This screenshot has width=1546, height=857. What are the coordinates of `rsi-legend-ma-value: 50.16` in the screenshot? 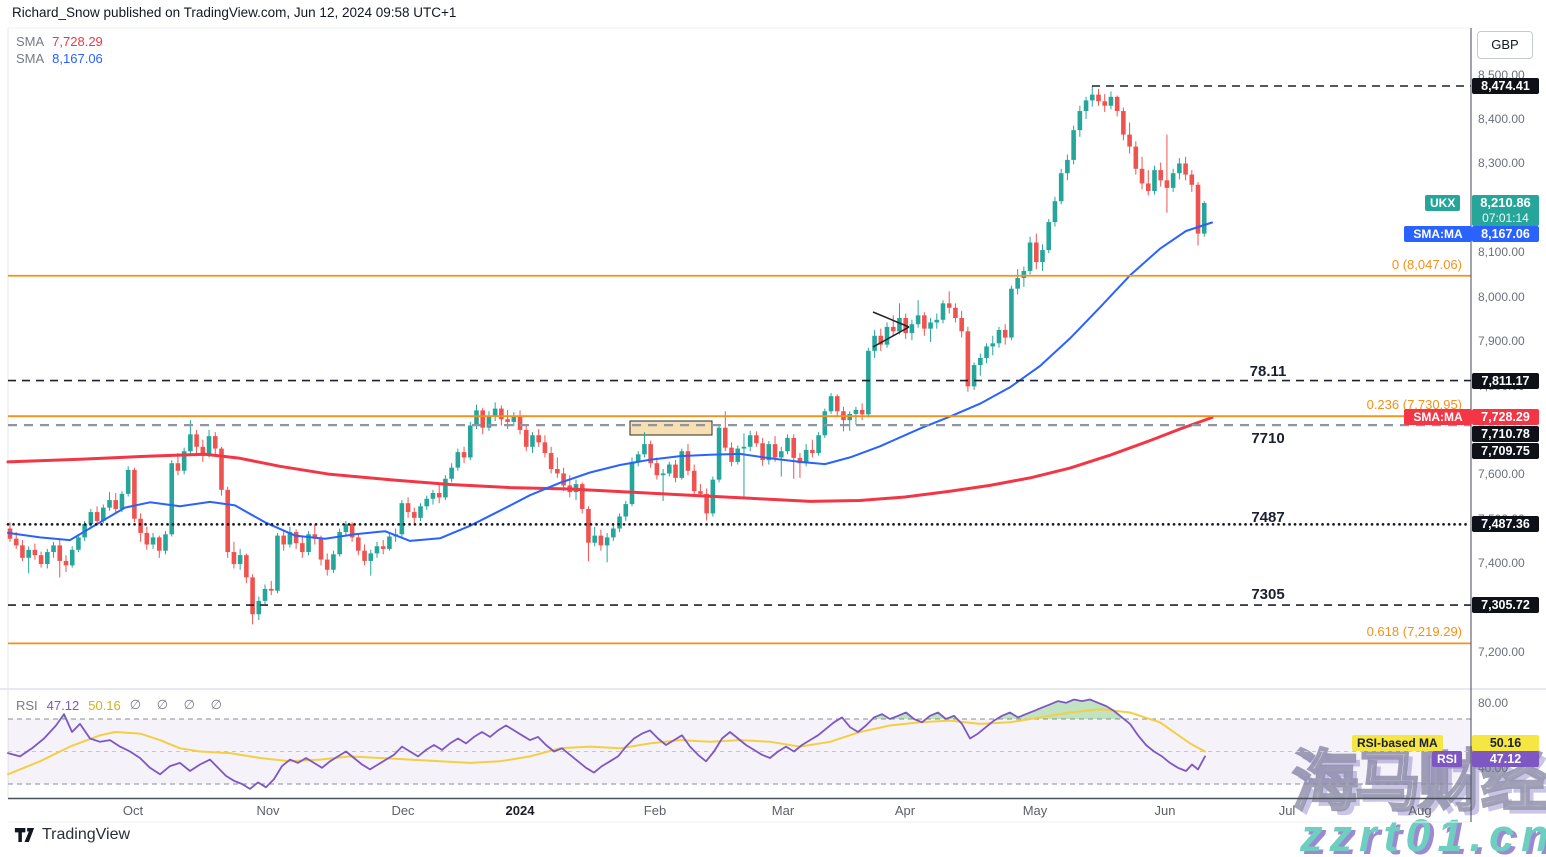 It's located at (104, 705).